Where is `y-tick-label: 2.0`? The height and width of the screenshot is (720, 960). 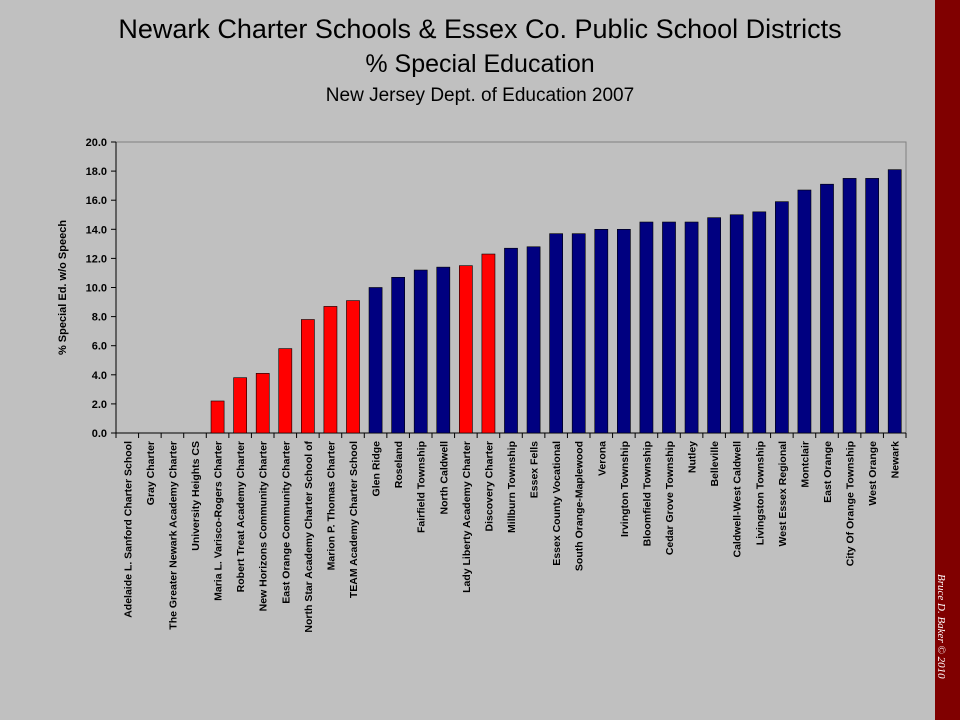 y-tick-label: 2.0 is located at coordinates (99, 405).